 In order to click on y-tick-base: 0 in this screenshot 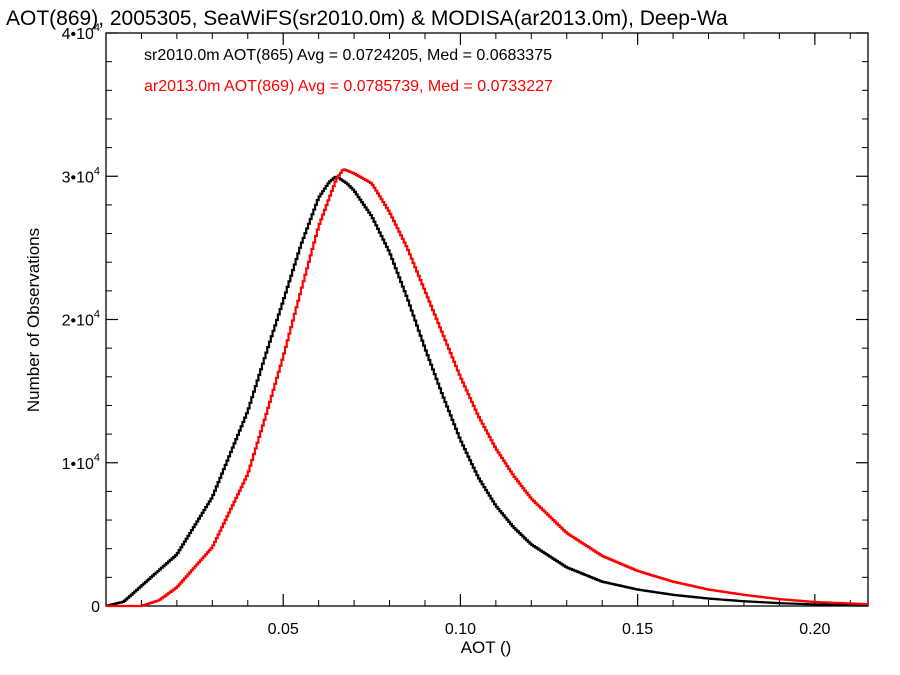, I will do `click(95, 607)`.